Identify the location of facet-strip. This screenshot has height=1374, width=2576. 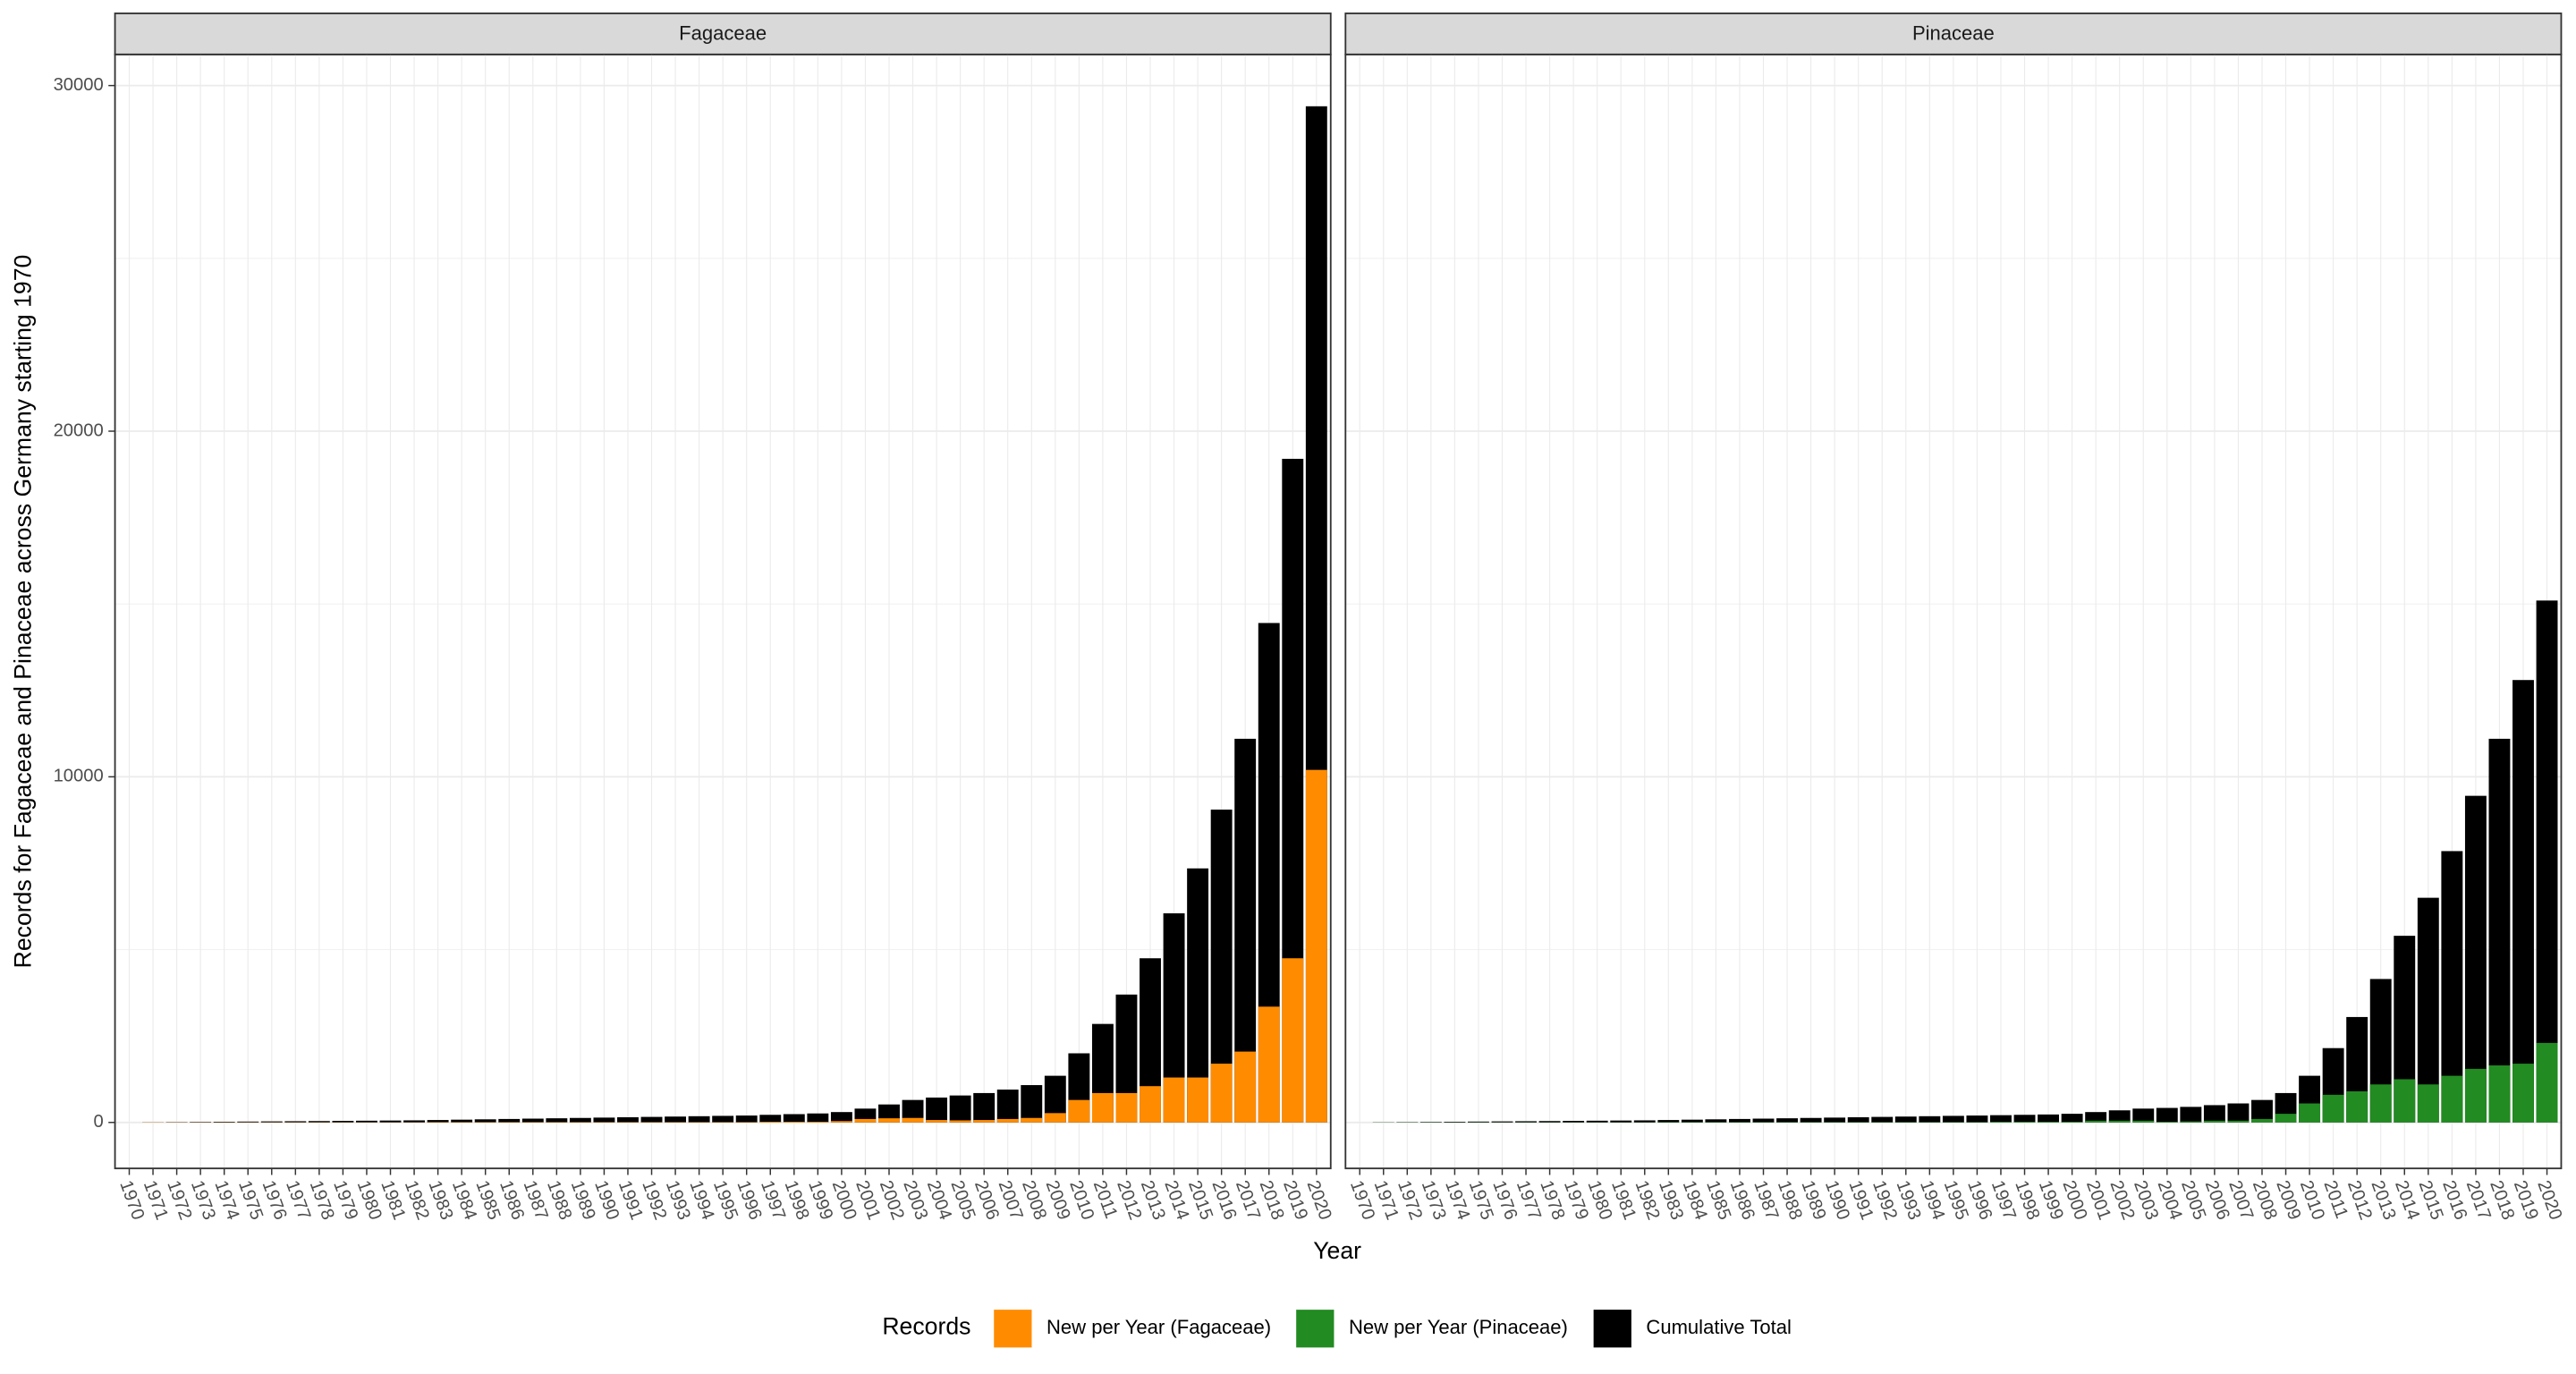
(1953, 34).